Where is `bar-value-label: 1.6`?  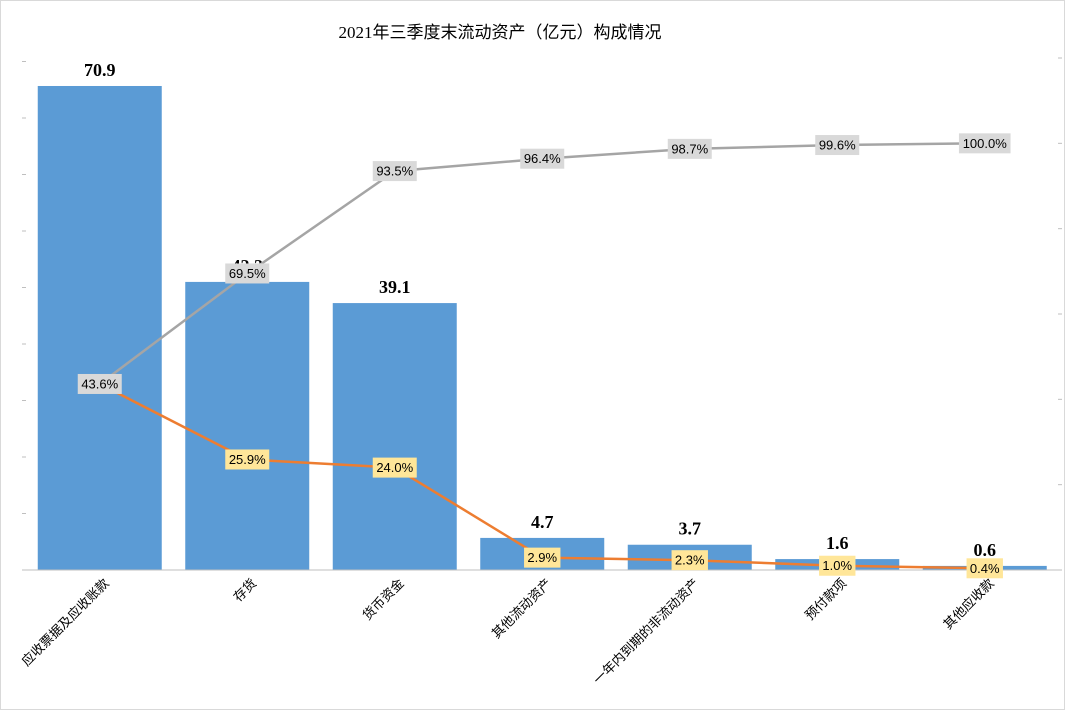 bar-value-label: 1.6 is located at coordinates (837, 543).